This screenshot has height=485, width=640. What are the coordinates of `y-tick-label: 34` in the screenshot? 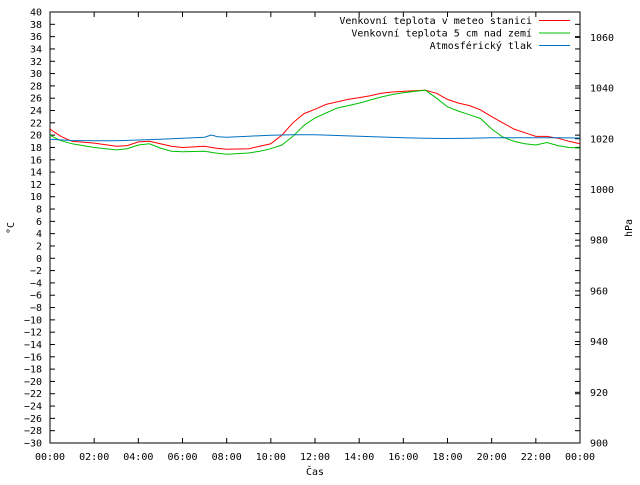 It's located at (36, 49).